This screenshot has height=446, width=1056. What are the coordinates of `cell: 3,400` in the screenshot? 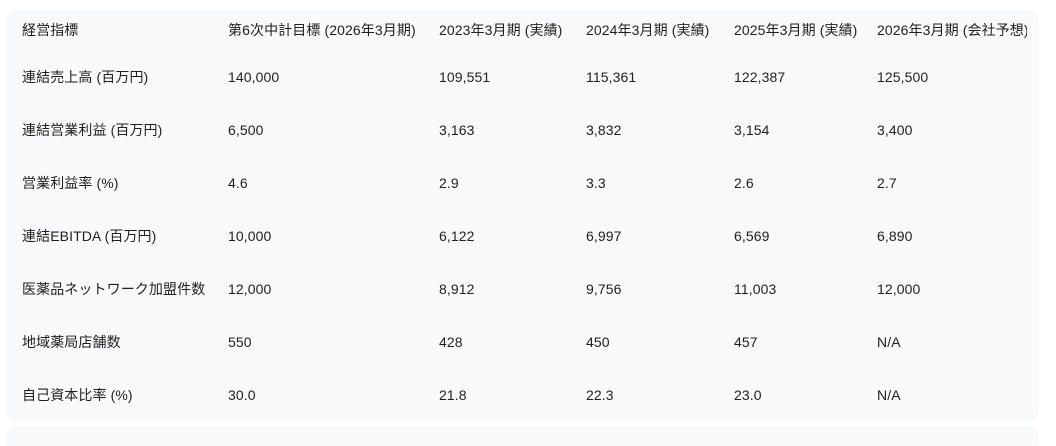 It's located at (895, 129).